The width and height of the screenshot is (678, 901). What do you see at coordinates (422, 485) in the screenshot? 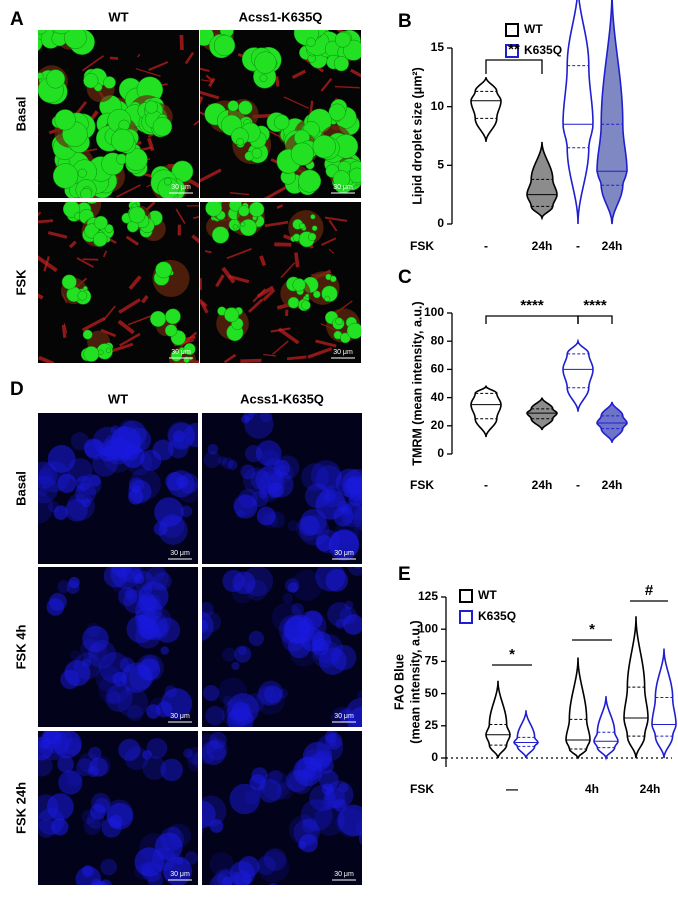
I see `x-axis-label: FSK` at bounding box center [422, 485].